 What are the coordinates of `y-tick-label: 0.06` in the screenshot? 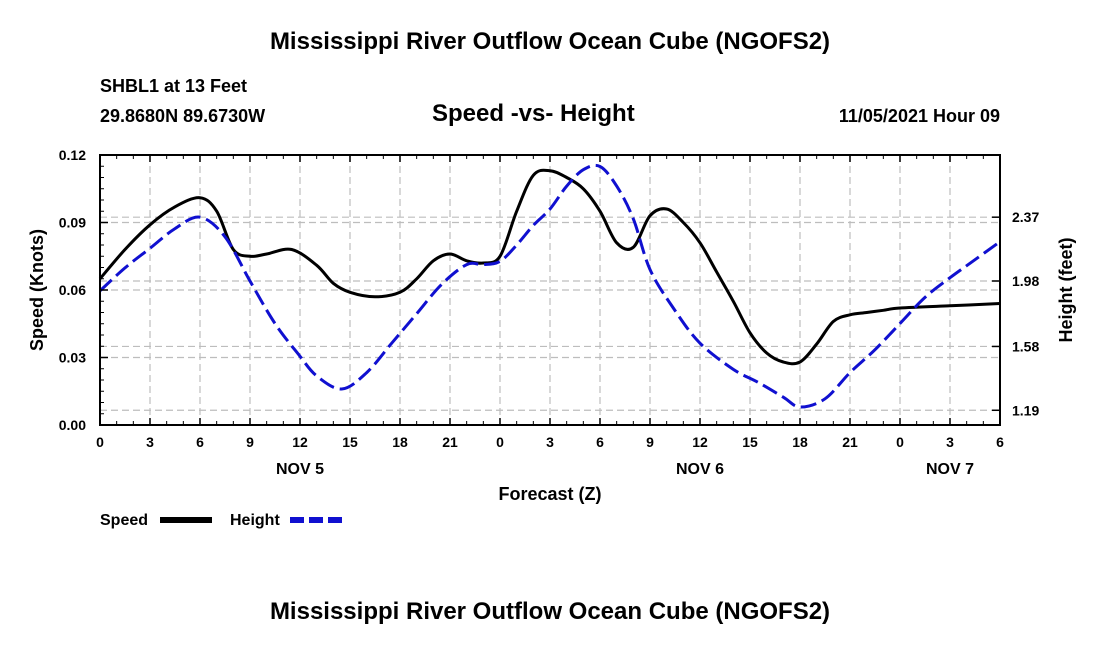 It's located at (72, 290).